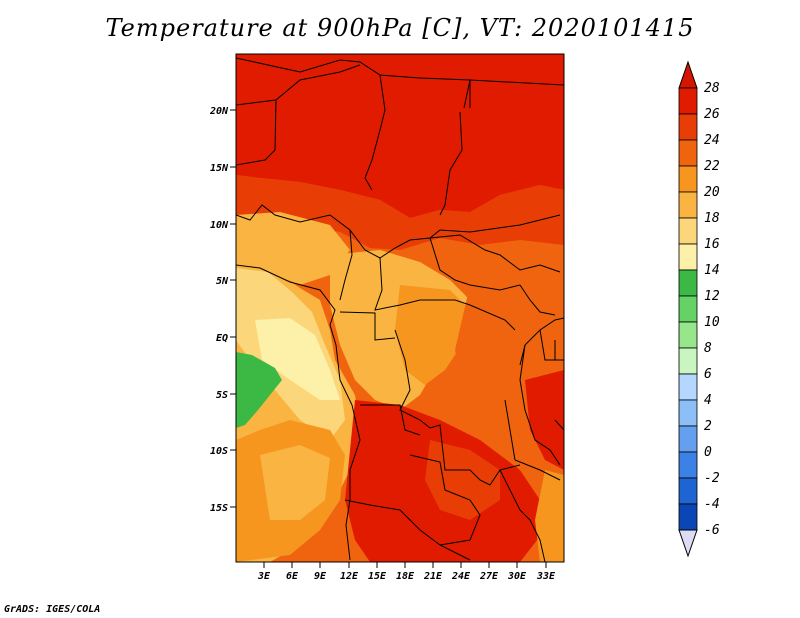  What do you see at coordinates (219, 168) in the screenshot?
I see `lat-tick-label: 15N` at bounding box center [219, 168].